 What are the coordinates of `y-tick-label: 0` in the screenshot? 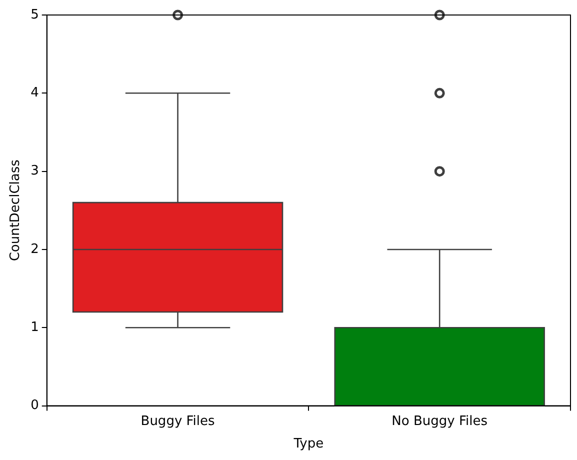 It's located at (34, 406).